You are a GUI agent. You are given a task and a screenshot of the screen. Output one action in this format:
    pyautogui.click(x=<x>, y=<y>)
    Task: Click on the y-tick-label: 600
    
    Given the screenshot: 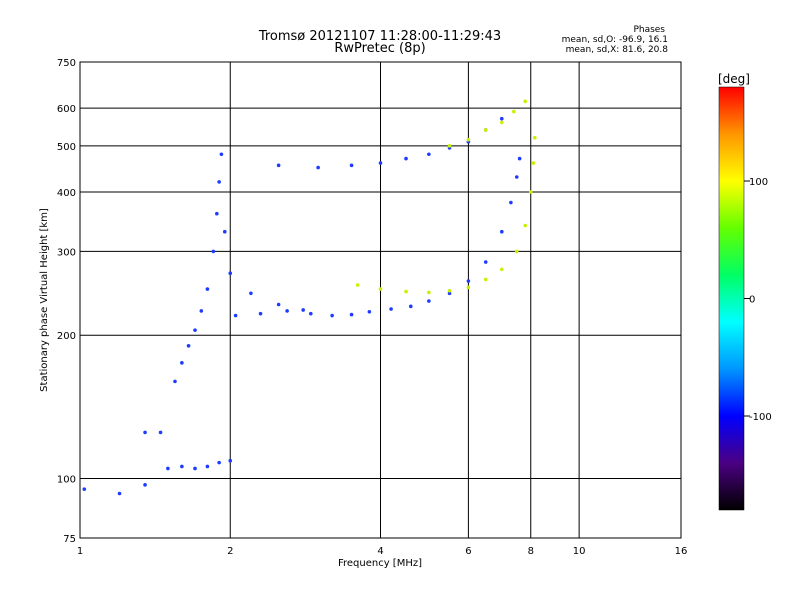 What is the action you would take?
    pyautogui.click(x=66, y=109)
    